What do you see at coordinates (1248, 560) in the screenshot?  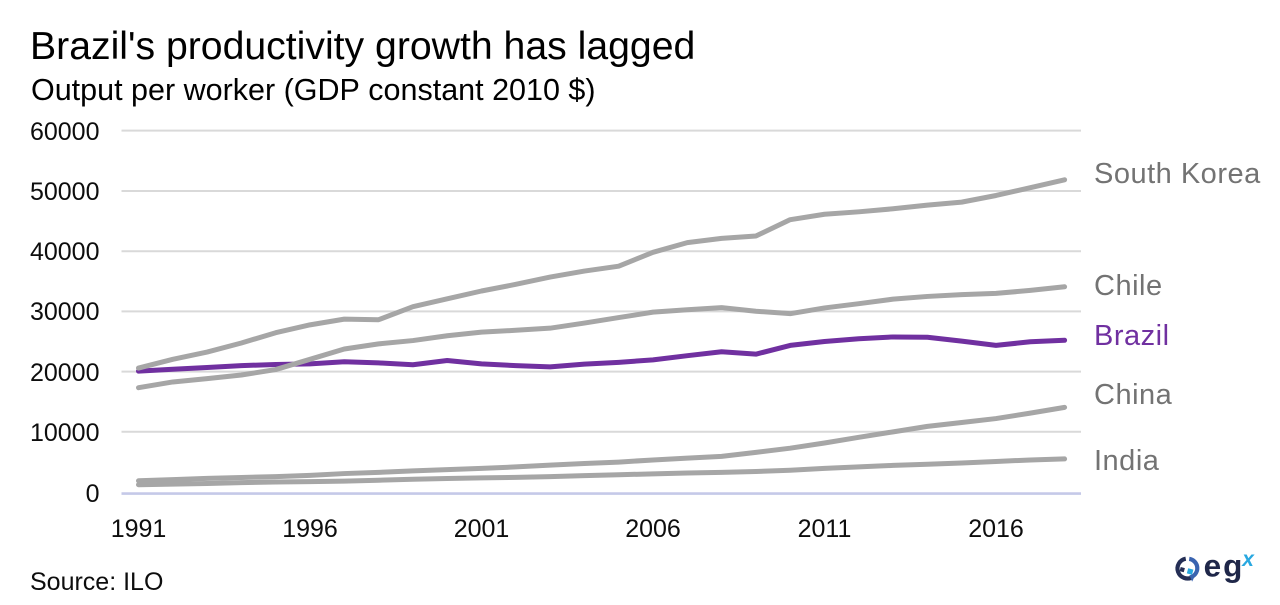 I see `svg-text: x` at bounding box center [1248, 560].